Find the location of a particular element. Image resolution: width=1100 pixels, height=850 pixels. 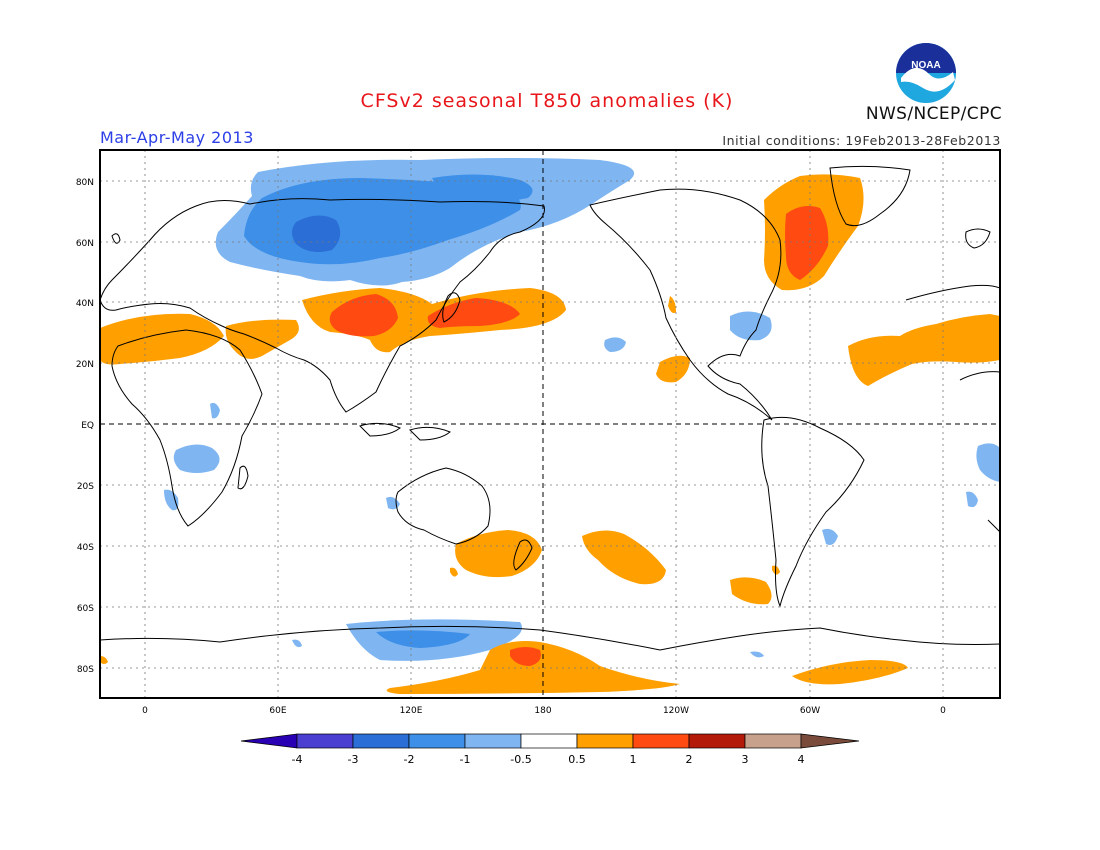

longitude-labels: 0 60E 120E 180 120W 60W 0 is located at coordinates (544, 711).